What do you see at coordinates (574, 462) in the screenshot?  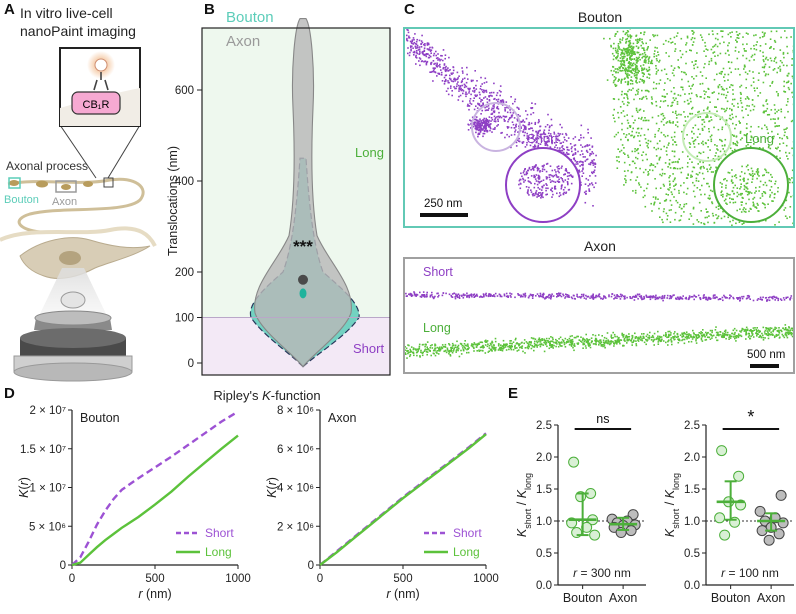 I see `data-point-bouton` at bounding box center [574, 462].